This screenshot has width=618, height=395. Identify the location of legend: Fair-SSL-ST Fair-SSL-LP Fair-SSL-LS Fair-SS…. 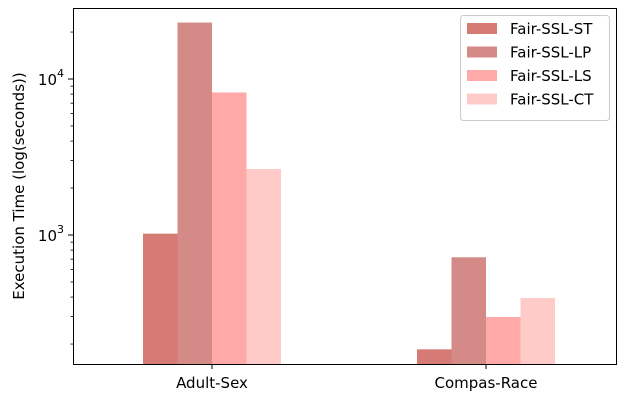
(535, 68).